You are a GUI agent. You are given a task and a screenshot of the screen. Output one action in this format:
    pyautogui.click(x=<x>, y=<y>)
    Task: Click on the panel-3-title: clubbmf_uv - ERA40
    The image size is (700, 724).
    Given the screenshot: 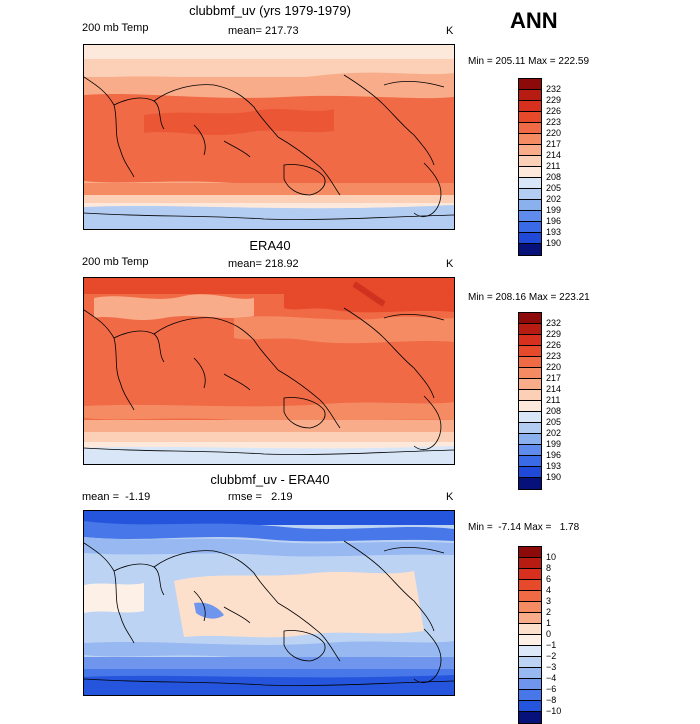 What is the action you would take?
    pyautogui.click(x=270, y=479)
    